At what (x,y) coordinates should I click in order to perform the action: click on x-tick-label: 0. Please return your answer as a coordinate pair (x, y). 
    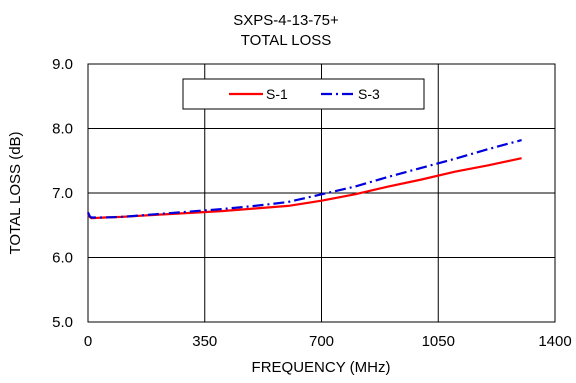
    Looking at the image, I should click on (88, 341).